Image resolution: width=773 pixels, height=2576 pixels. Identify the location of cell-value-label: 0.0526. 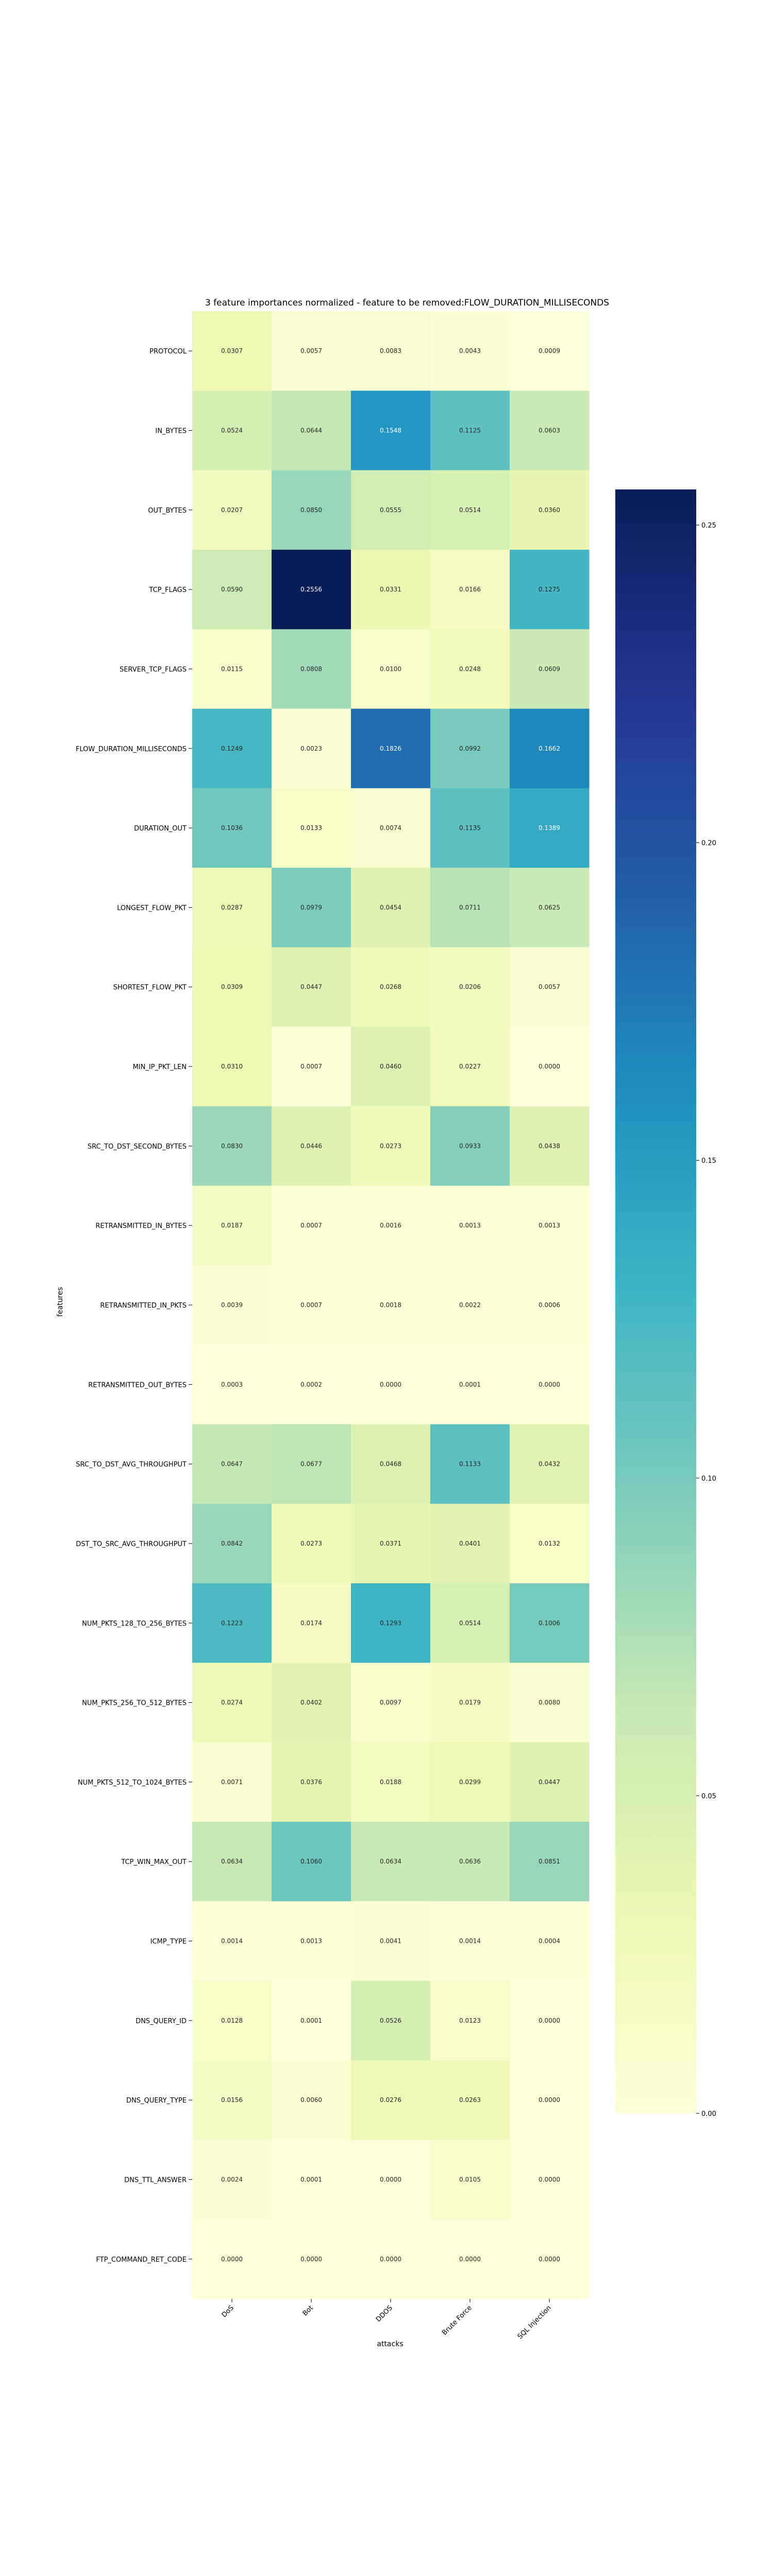
(390, 2020).